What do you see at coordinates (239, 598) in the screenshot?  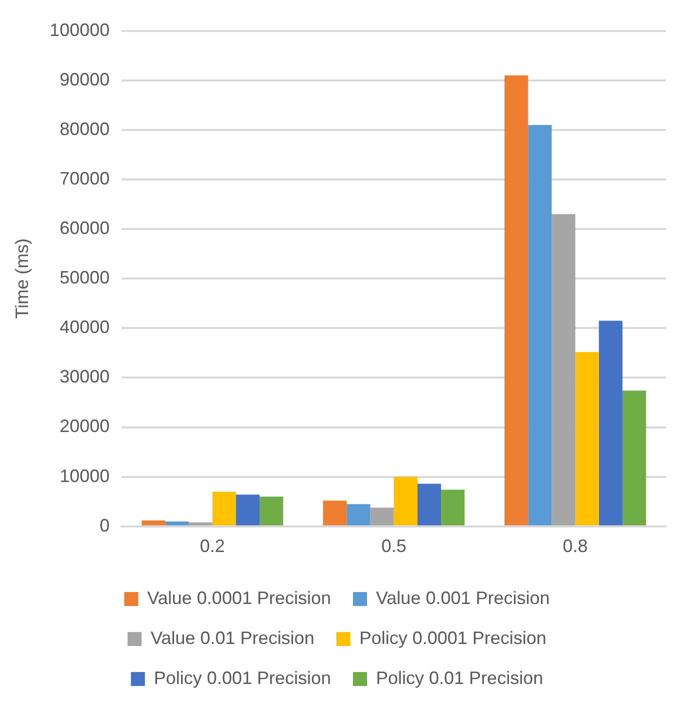 I see `legend-label: Value 0.0001 Precision` at bounding box center [239, 598].